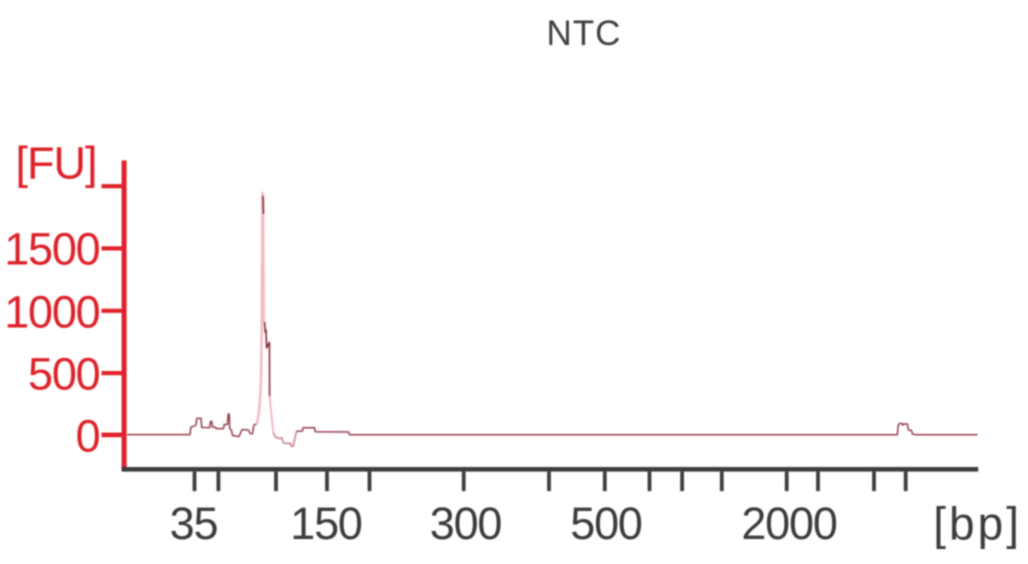 This screenshot has width=1028, height=564. I want to click on svg-text: [FU], so click(56, 163).